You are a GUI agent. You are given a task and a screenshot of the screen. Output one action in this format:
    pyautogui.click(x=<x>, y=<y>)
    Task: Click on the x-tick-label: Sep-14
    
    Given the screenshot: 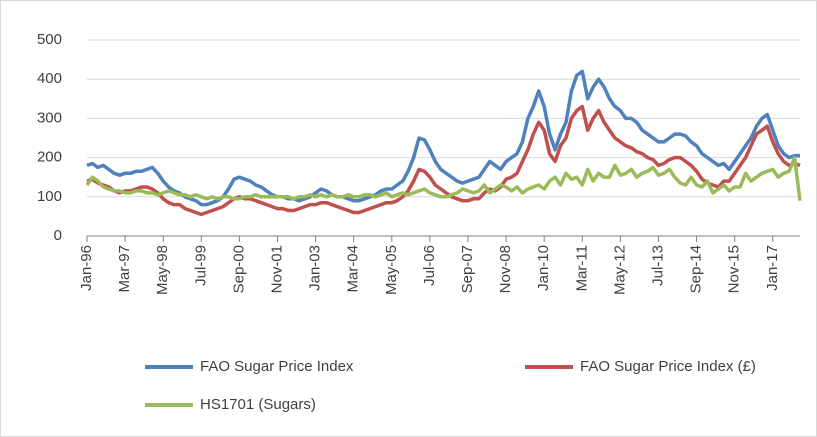 What is the action you would take?
    pyautogui.click(x=696, y=269)
    